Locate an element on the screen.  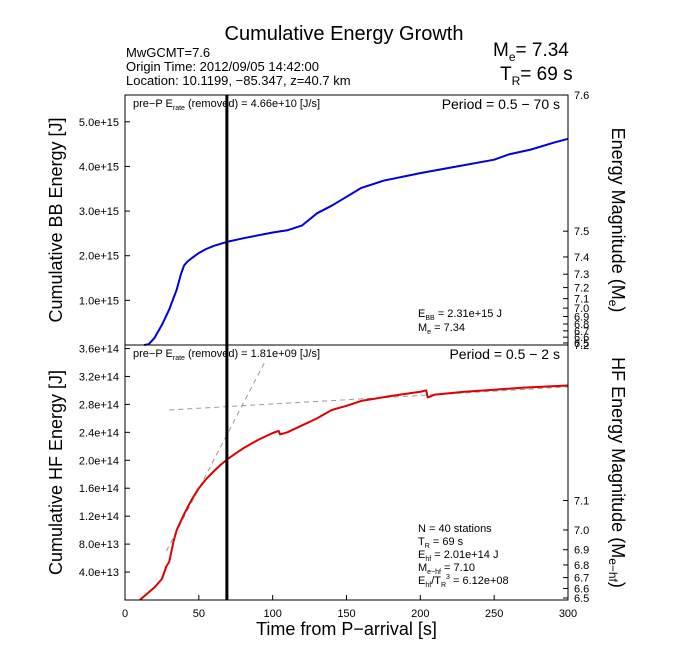
hf-stat-line: N = 40 stations is located at coordinates (455, 529).